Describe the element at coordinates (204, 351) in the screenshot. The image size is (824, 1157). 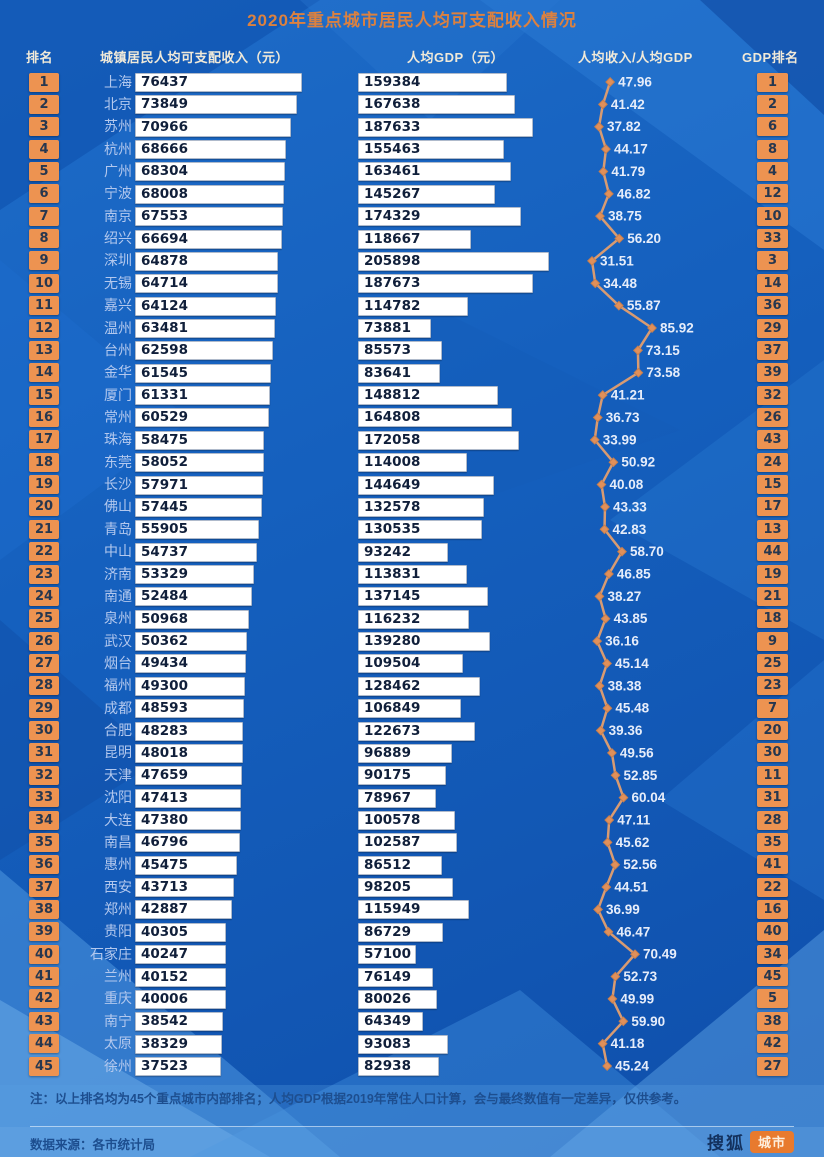
I see `income-bar: 62598` at that location.